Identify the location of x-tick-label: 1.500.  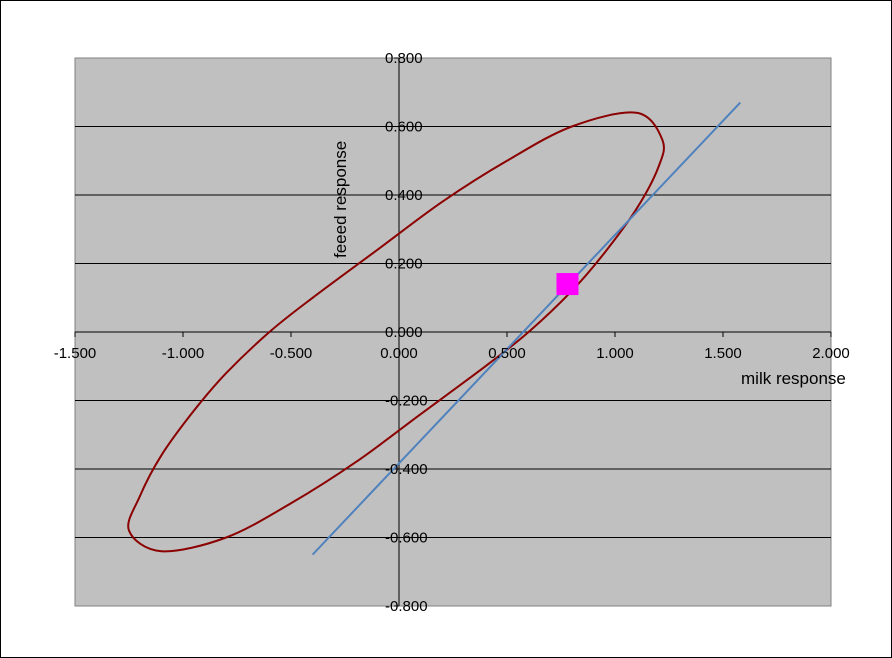
(723, 353).